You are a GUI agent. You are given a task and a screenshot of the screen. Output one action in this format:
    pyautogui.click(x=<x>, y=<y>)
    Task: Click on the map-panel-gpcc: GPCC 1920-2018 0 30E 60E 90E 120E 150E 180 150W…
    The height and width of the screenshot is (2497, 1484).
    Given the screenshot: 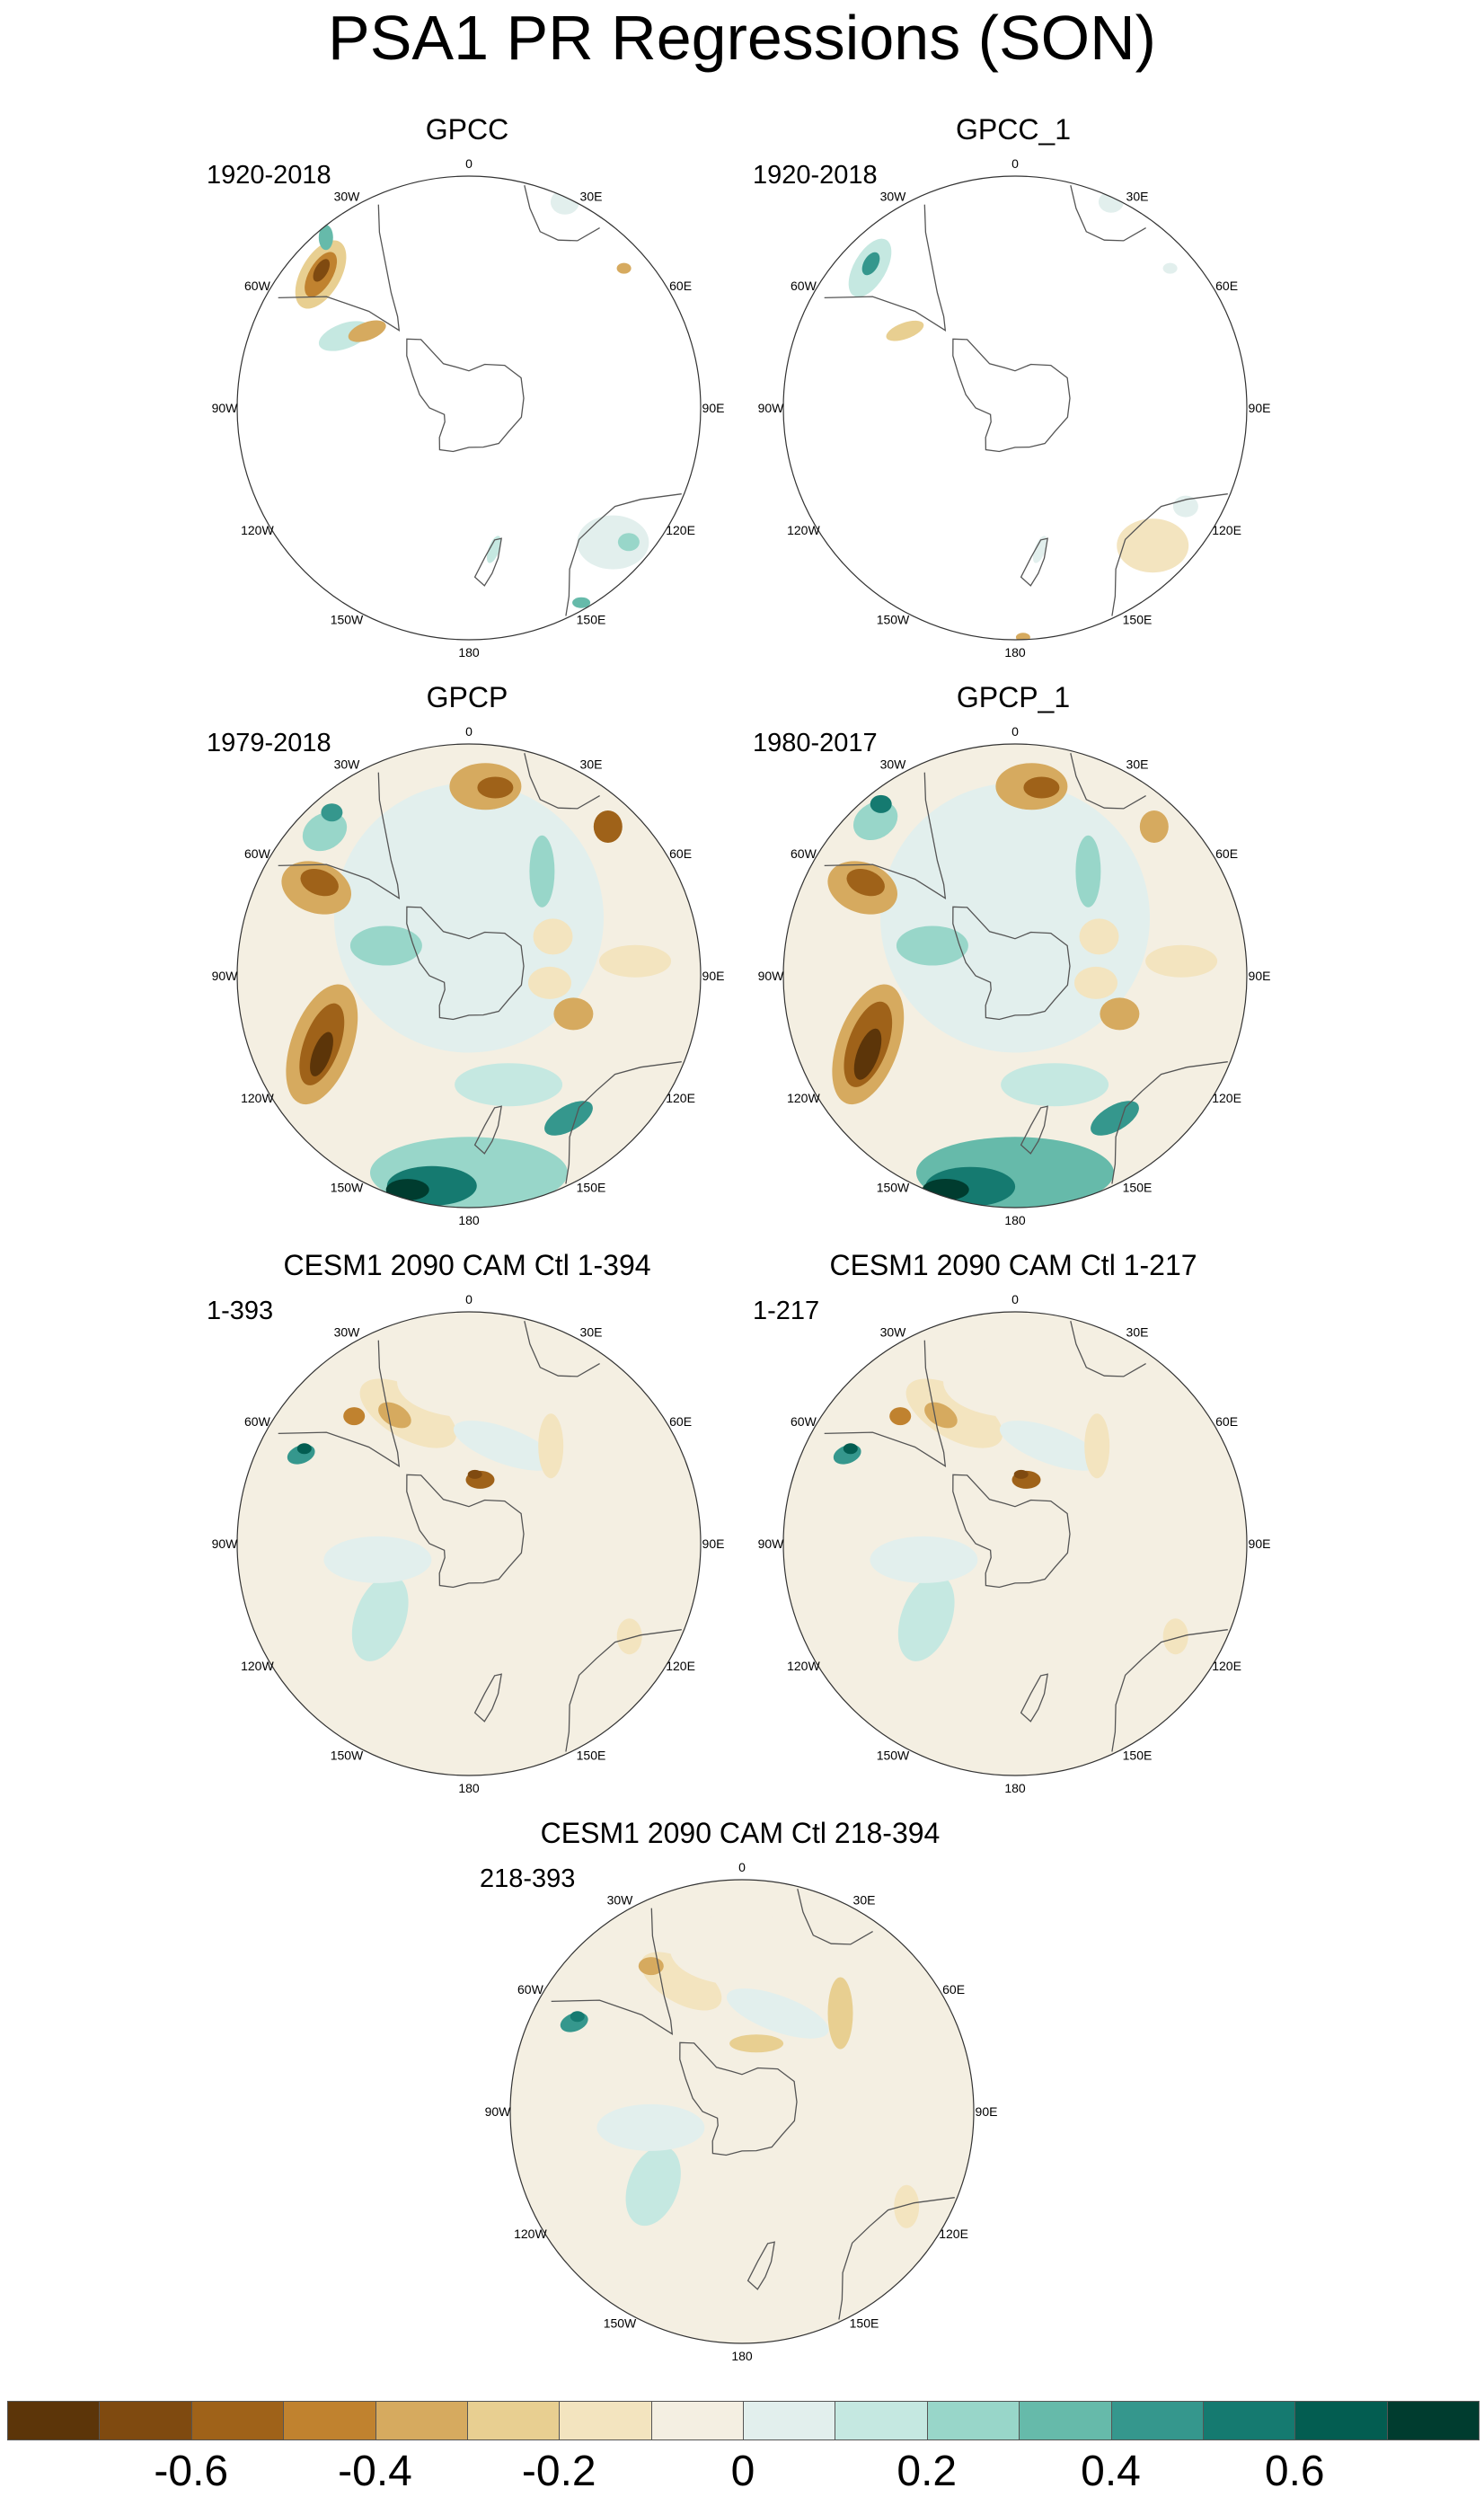 What is the action you would take?
    pyautogui.click(x=467, y=390)
    